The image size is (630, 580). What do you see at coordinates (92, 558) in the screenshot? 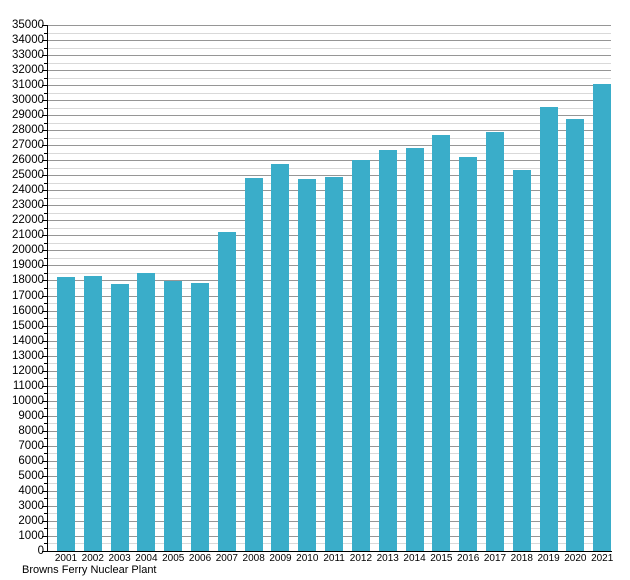
I see `x-axis-tick-label: 2002` at bounding box center [92, 558].